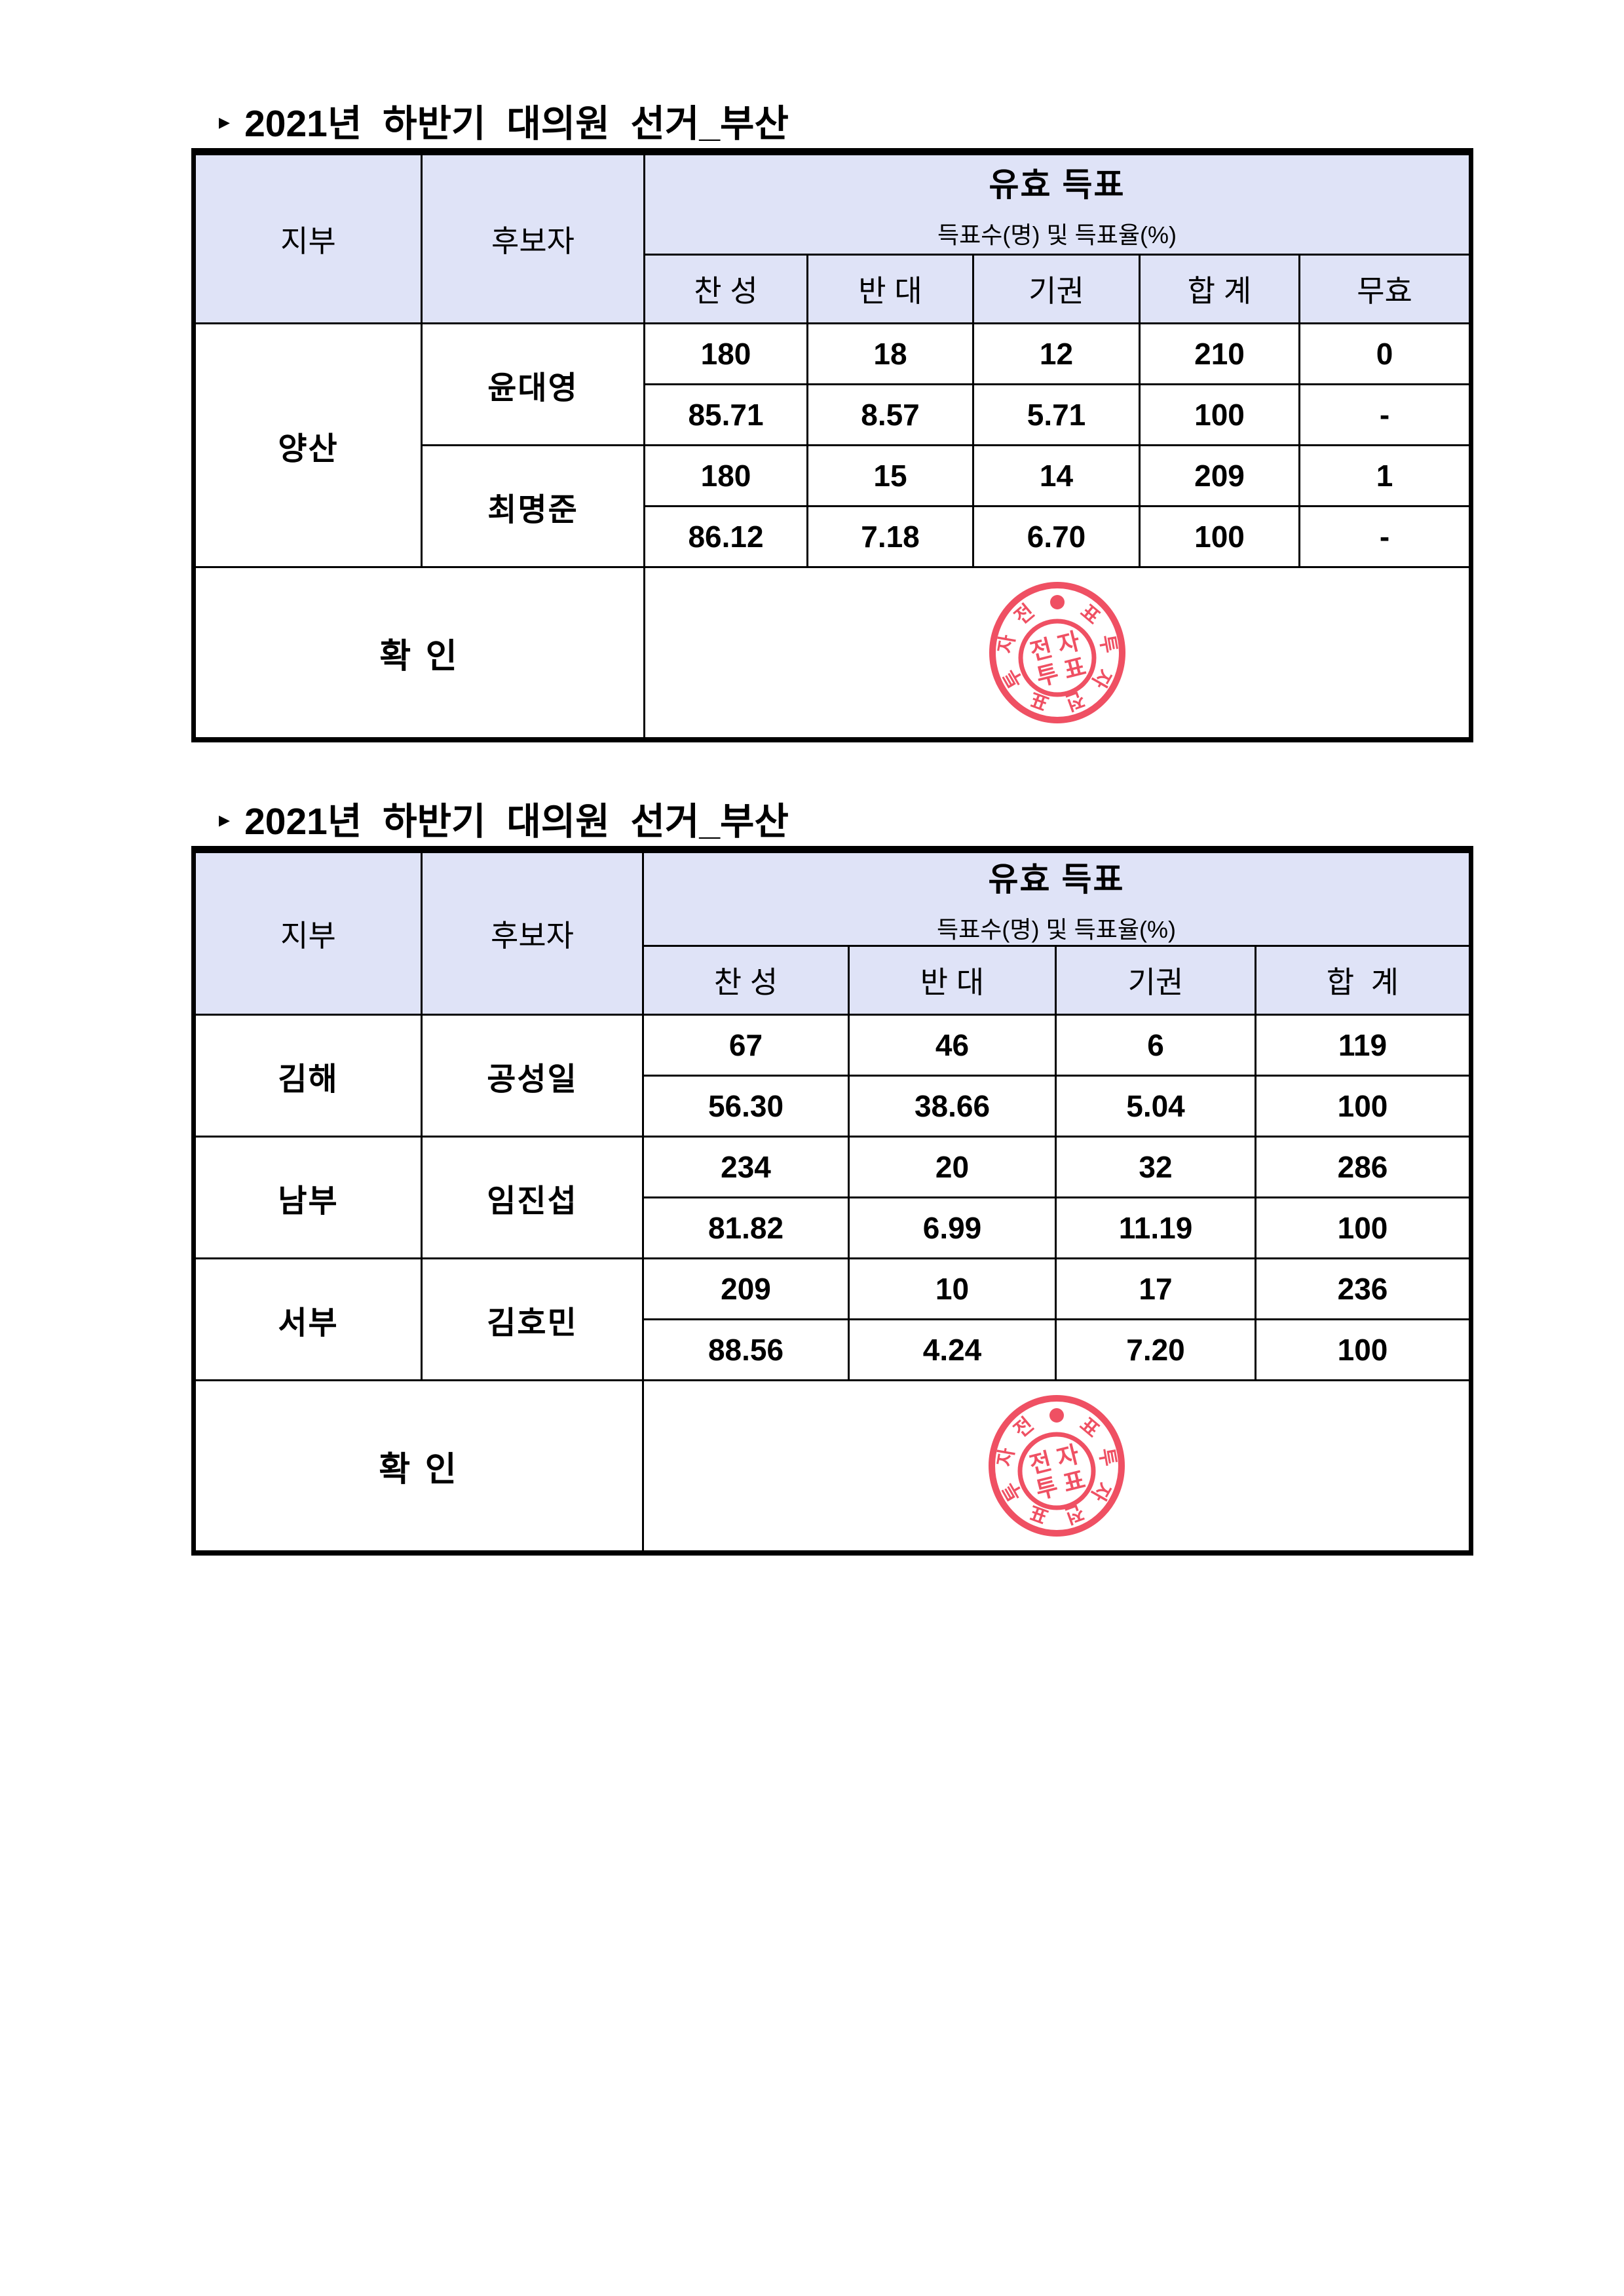 This screenshot has width=1624, height=2296. I want to click on count-cell: 20, so click(952, 1167).